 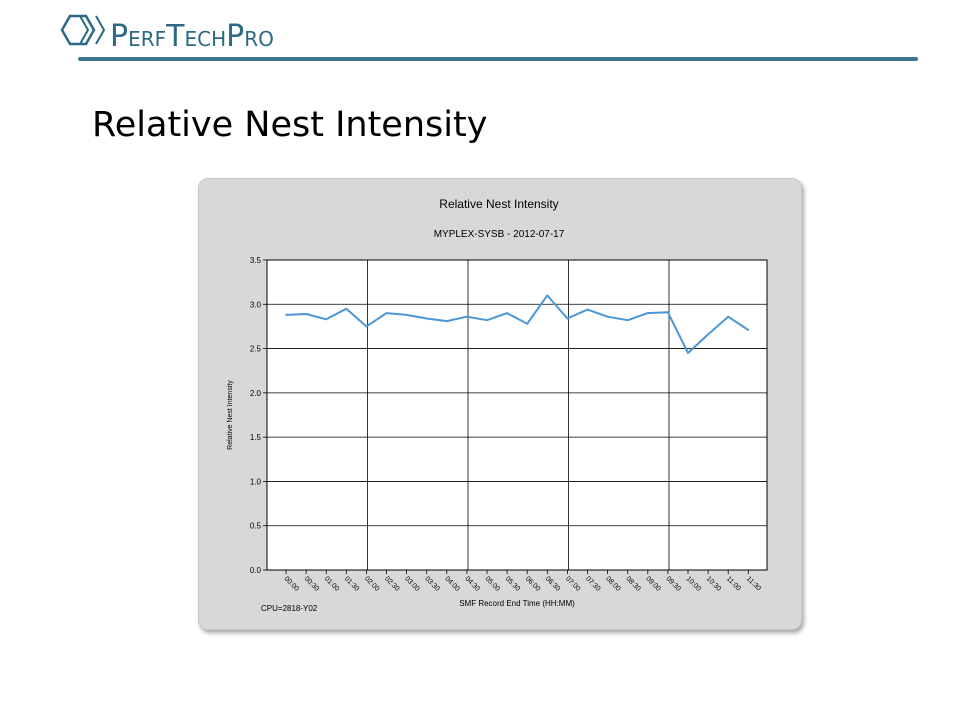 What do you see at coordinates (498, 204) in the screenshot?
I see `chart-title: Relative Nest Intensity` at bounding box center [498, 204].